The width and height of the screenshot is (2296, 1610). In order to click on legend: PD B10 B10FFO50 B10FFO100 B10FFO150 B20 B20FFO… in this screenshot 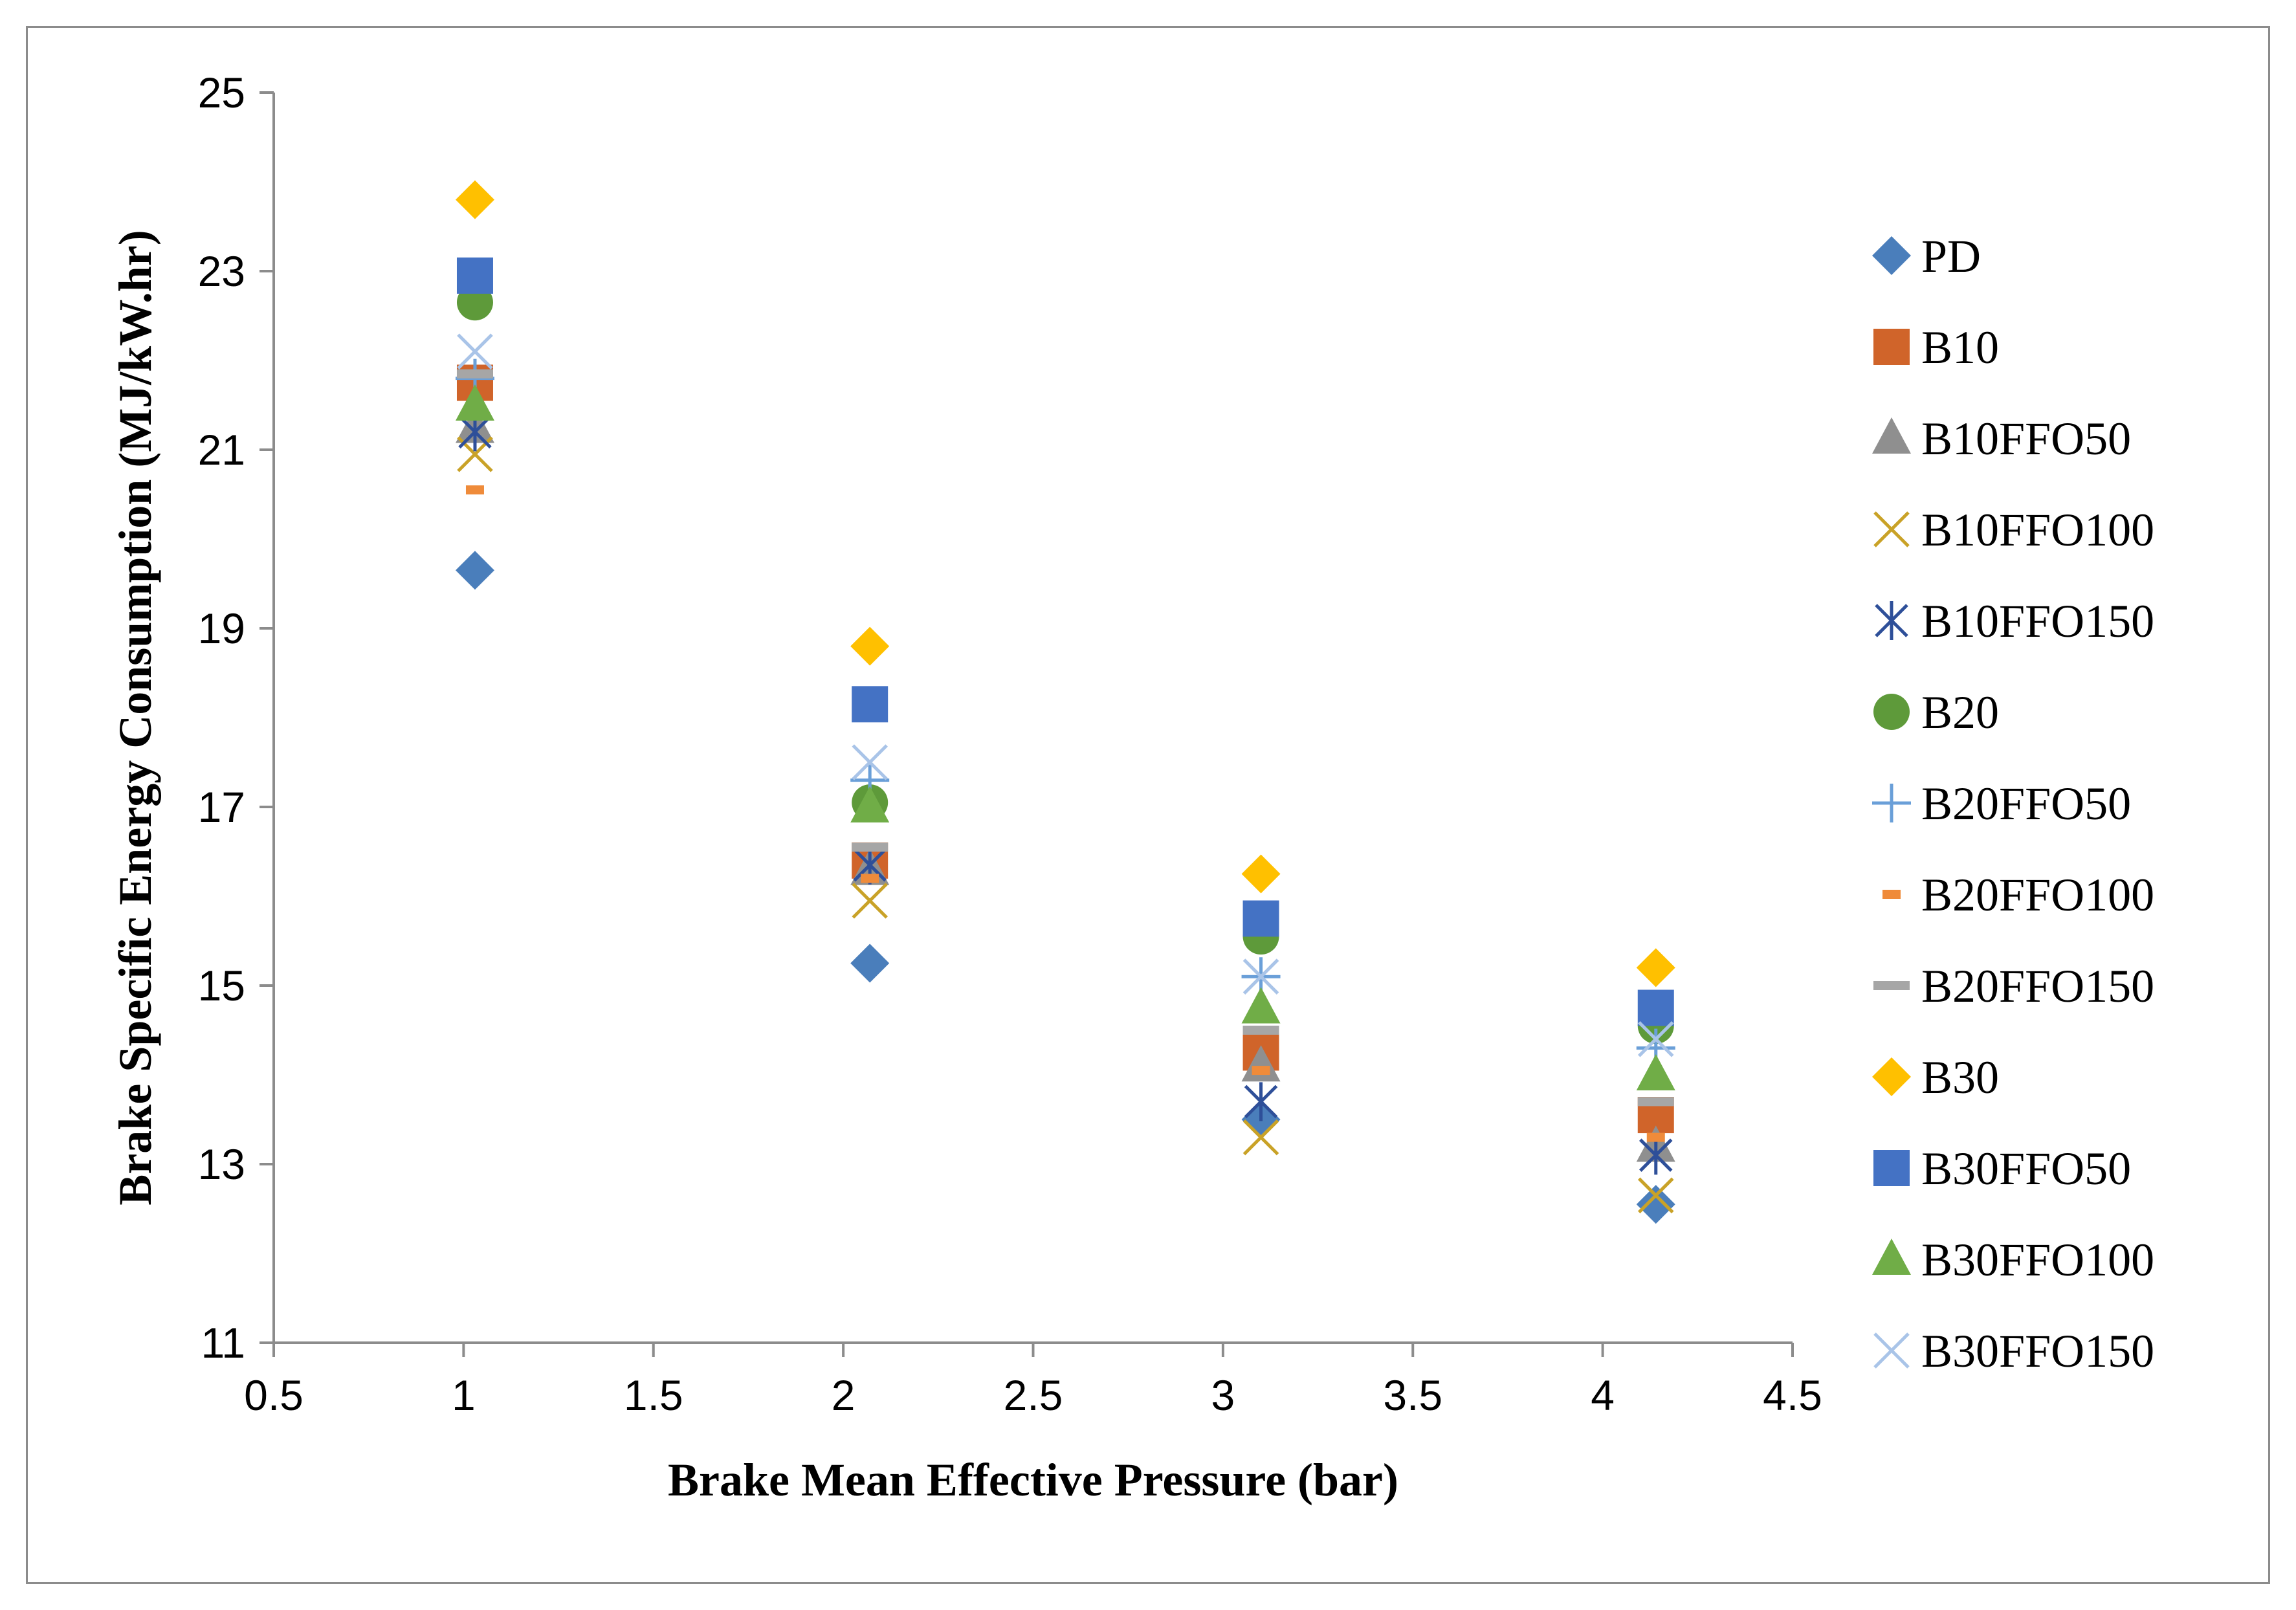, I will do `click(2013, 803)`.